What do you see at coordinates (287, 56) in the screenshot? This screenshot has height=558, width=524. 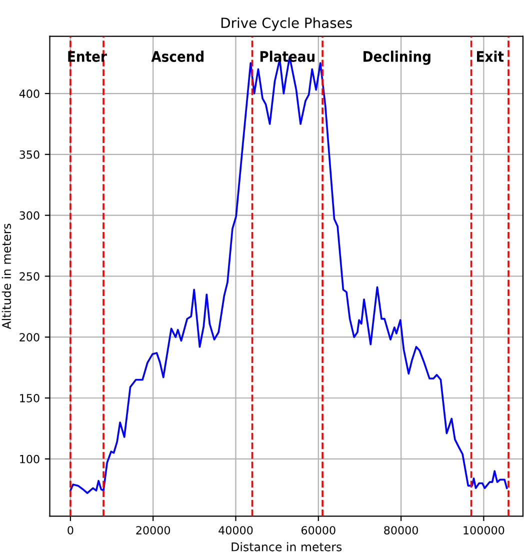 I see `annotation: Plateau` at bounding box center [287, 56].